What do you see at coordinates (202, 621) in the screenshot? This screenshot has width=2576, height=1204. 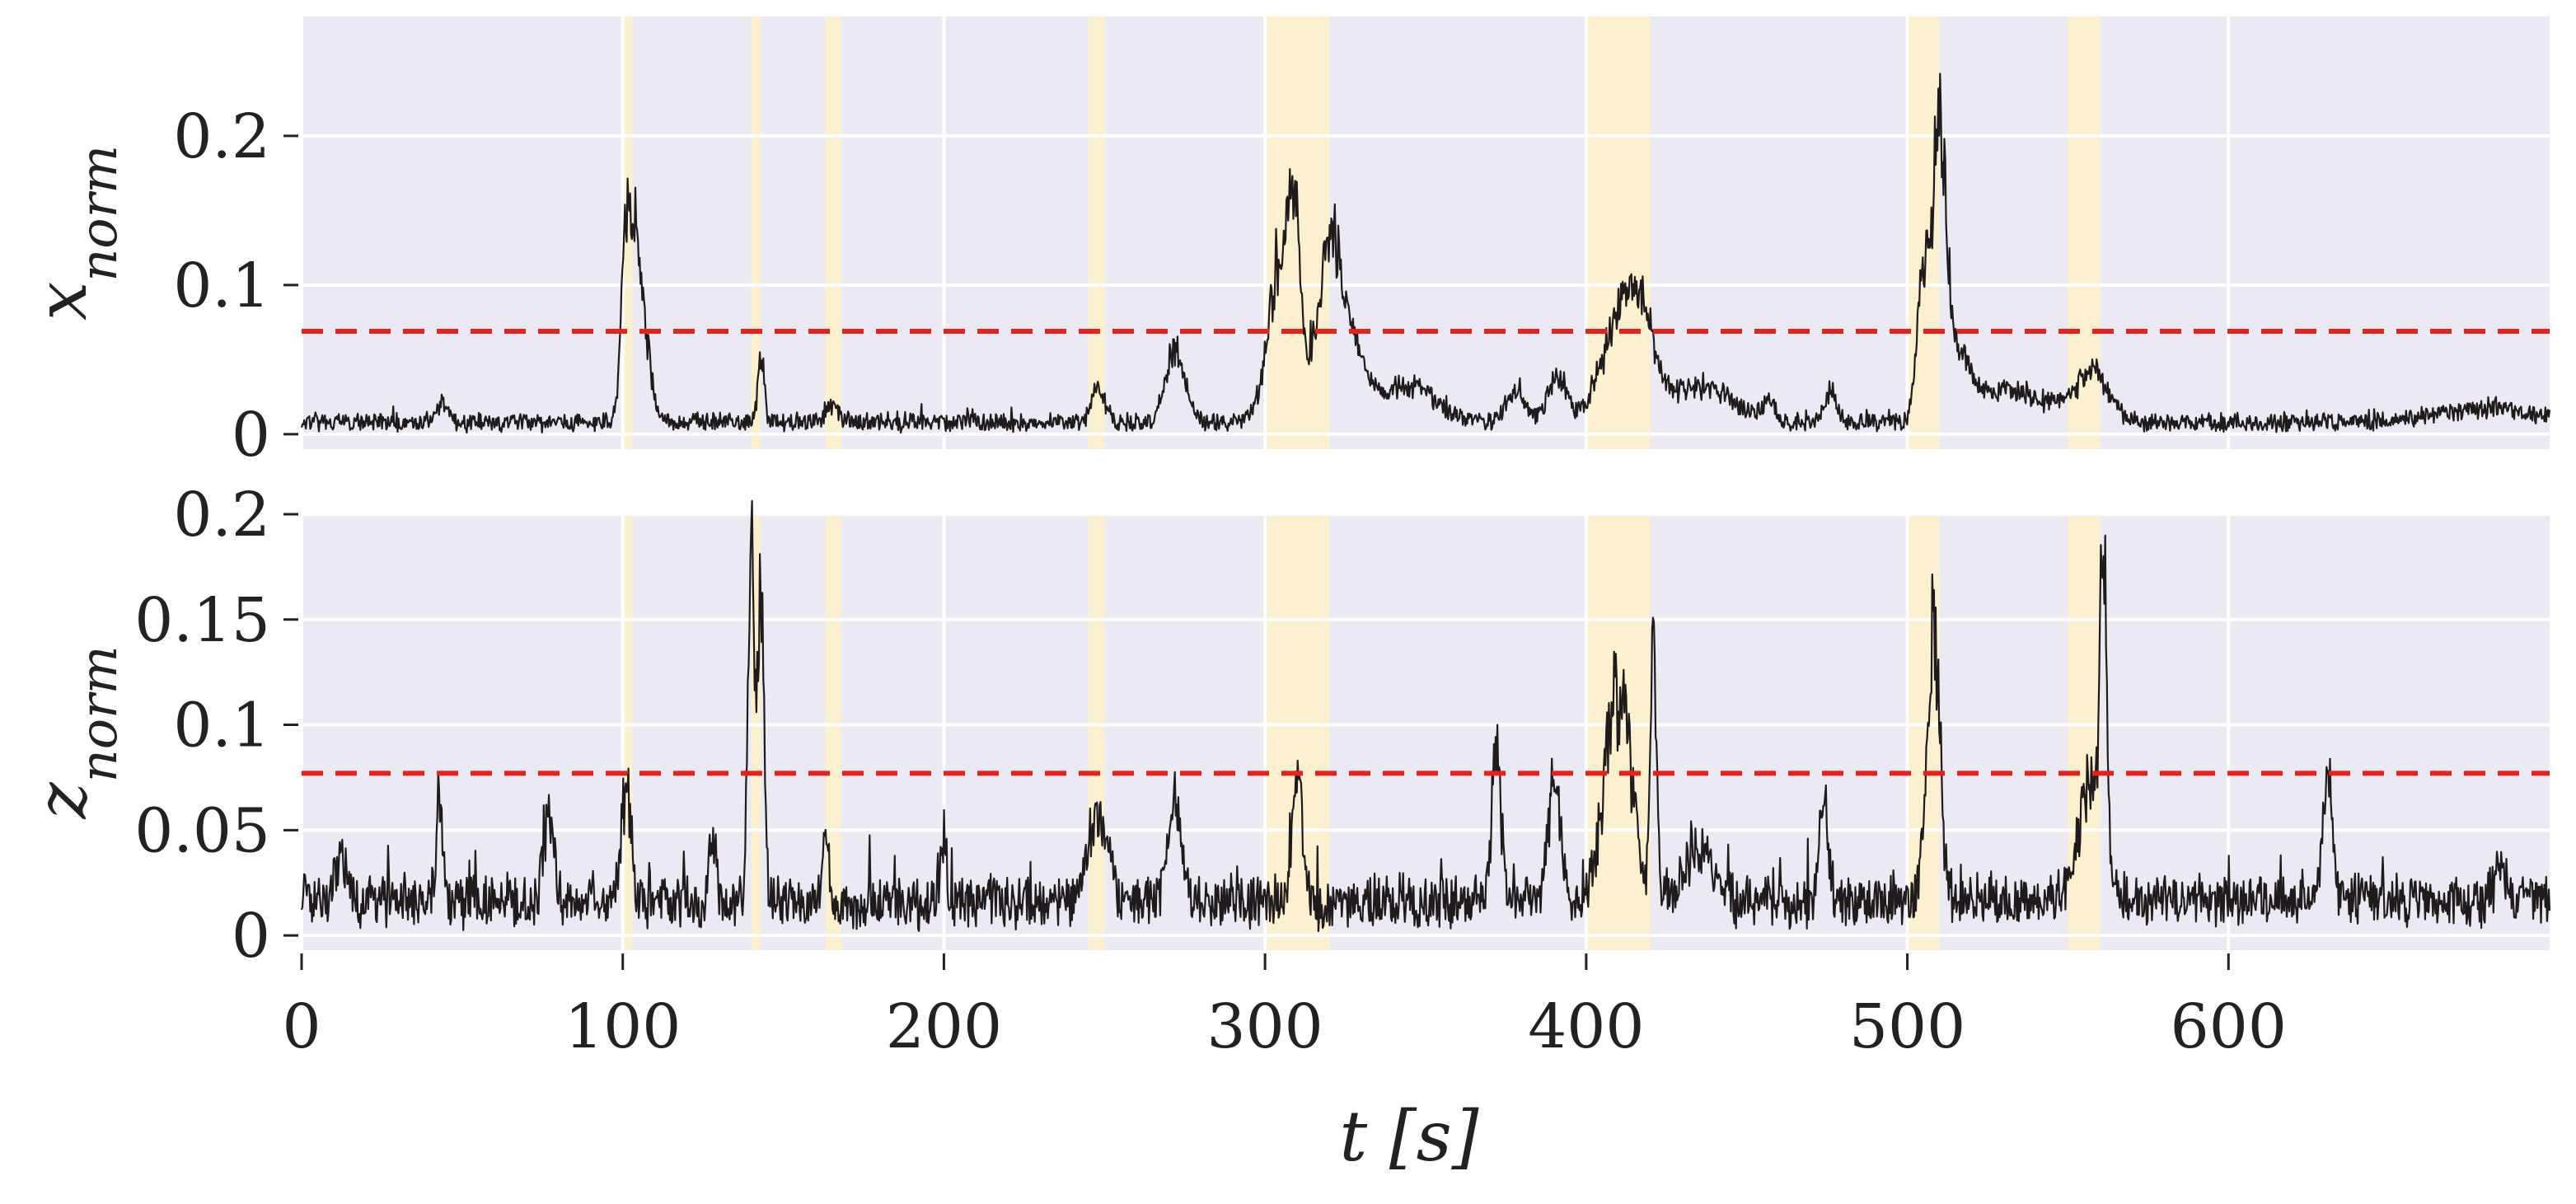 I see `y-tick-label: 0.15` at bounding box center [202, 621].